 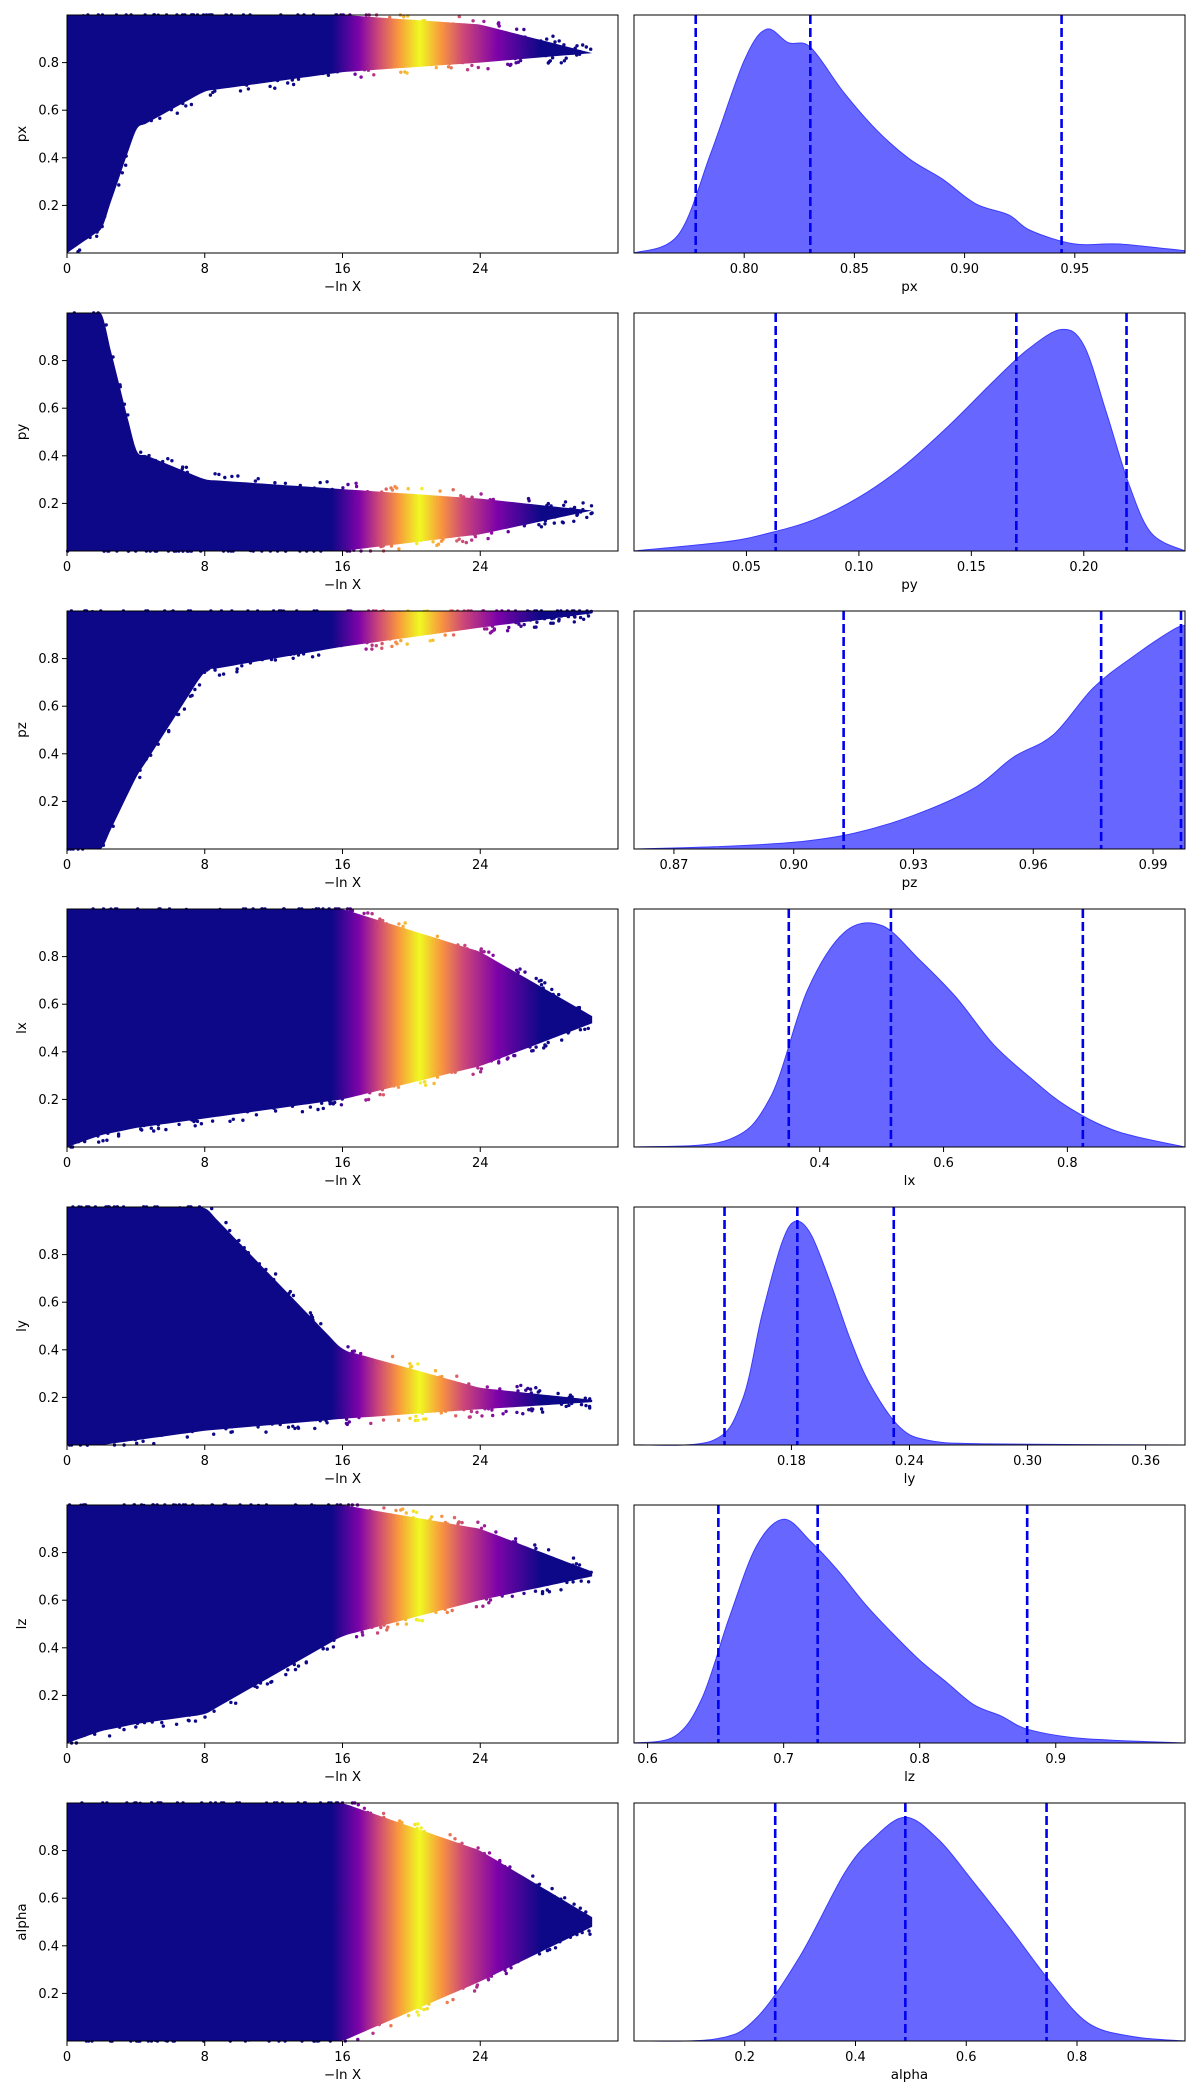 I want to click on trace-point-cloud, so click(x=330, y=1624).